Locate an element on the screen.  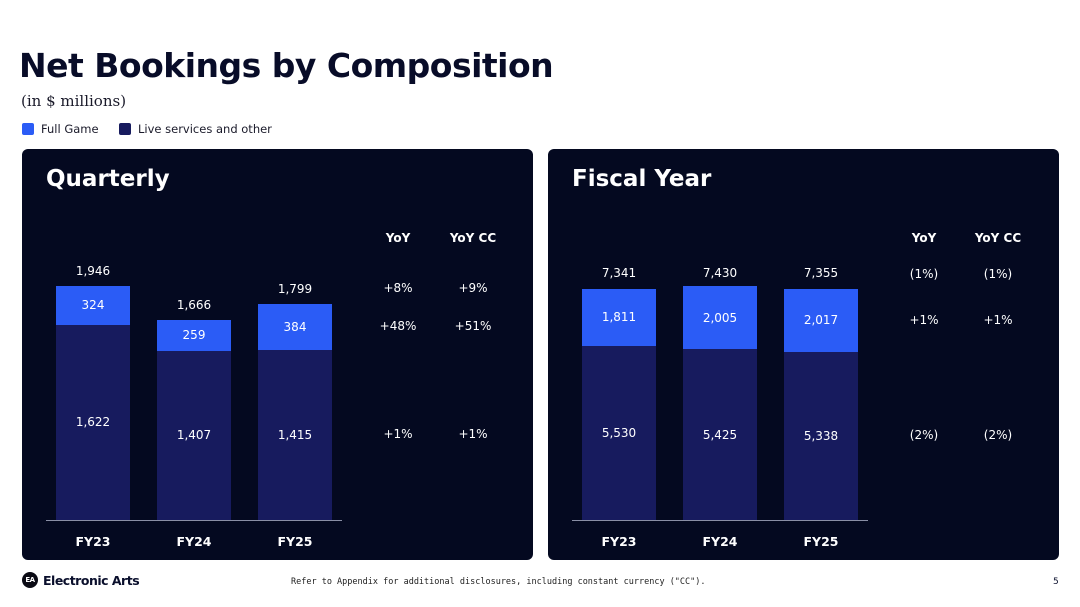
yoy-total: +9% is located at coordinates (473, 288).